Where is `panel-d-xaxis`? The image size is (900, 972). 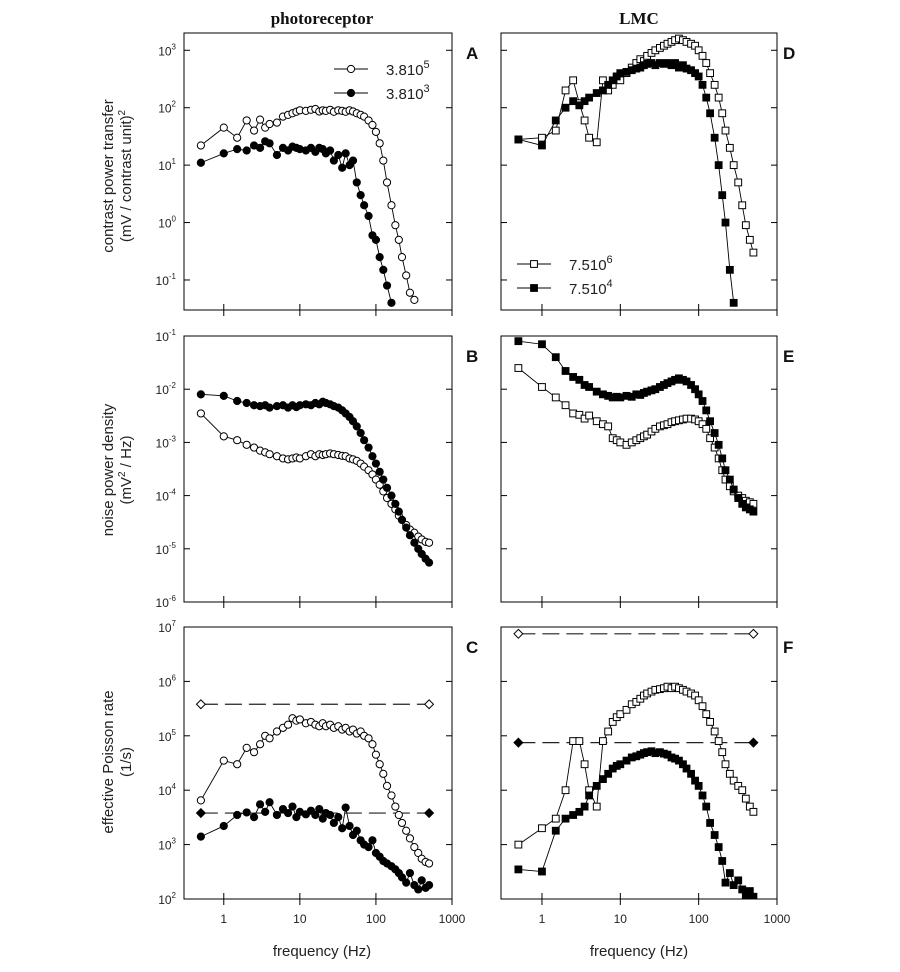
panel-d-xaxis is located at coordinates (659, 310).